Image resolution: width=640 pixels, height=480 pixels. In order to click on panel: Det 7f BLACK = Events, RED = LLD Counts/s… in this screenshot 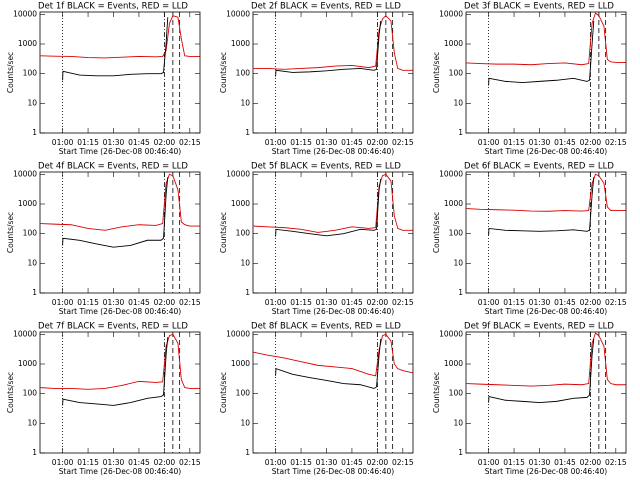, I will do `click(103, 399)`.